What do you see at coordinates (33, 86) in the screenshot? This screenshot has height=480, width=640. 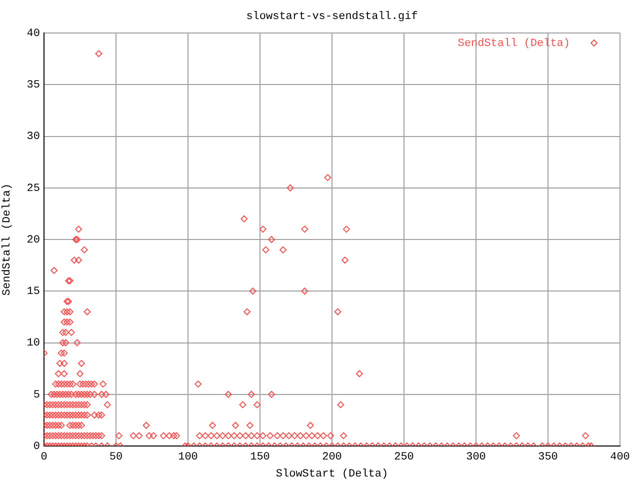 I see `y-tick-label: 35` at bounding box center [33, 86].